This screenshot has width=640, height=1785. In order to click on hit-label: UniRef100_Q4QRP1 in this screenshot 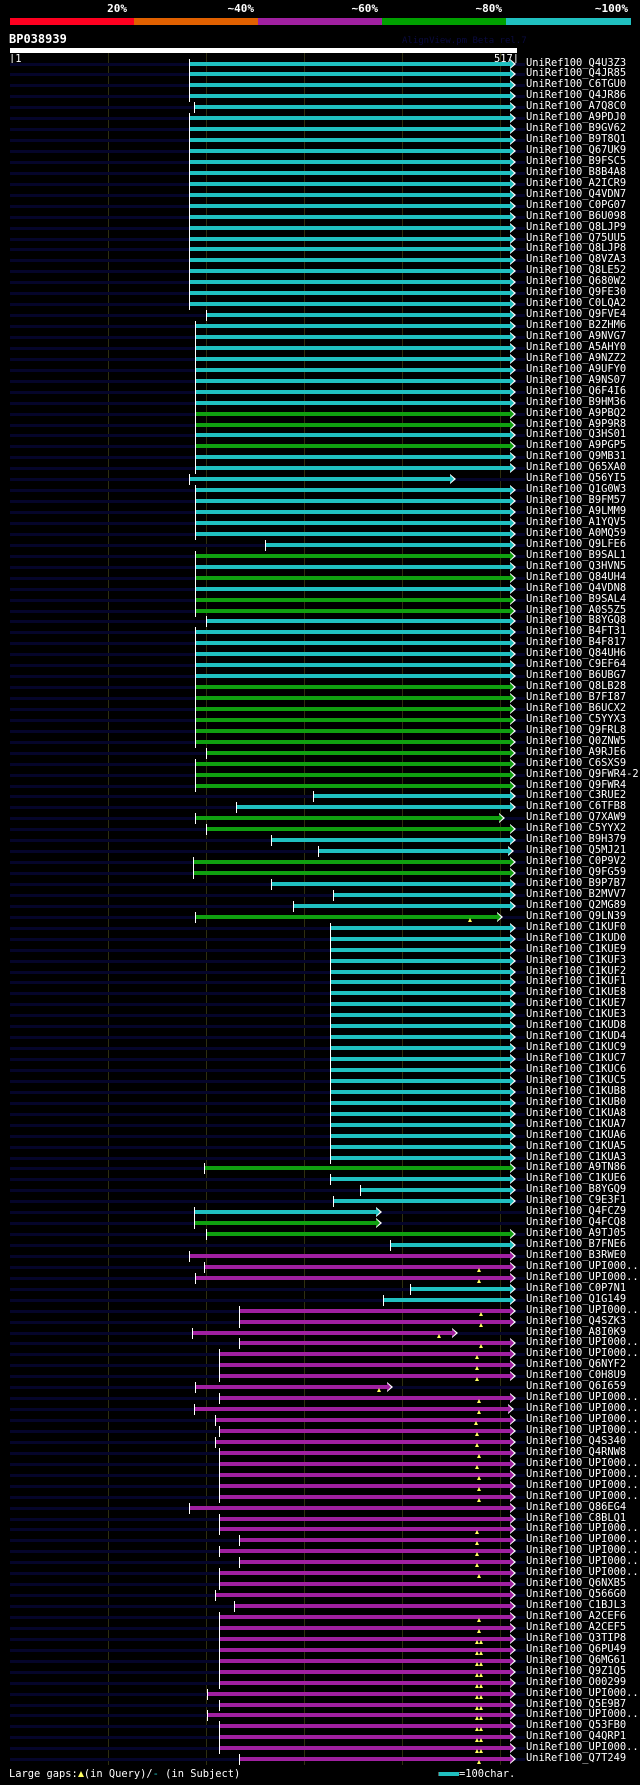, I will do `click(576, 1736)`.